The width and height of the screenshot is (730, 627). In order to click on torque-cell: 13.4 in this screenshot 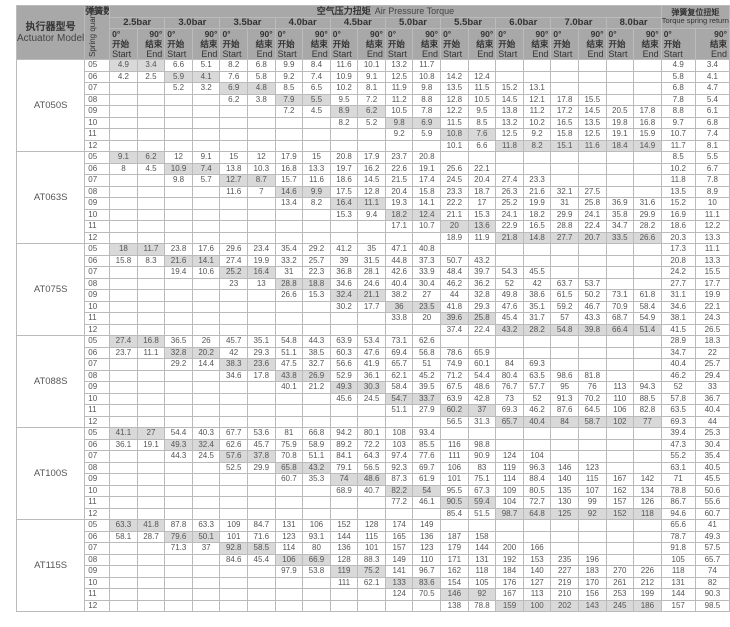, I will do `click(289, 203)`.